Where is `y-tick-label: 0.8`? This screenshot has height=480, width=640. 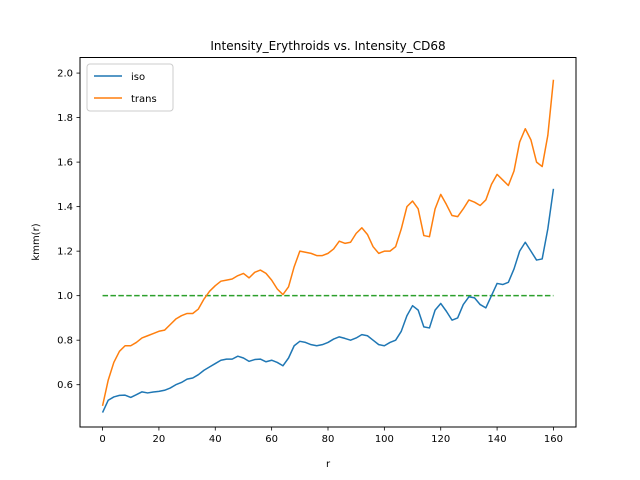
y-tick-label: 0.8 is located at coordinates (65, 341).